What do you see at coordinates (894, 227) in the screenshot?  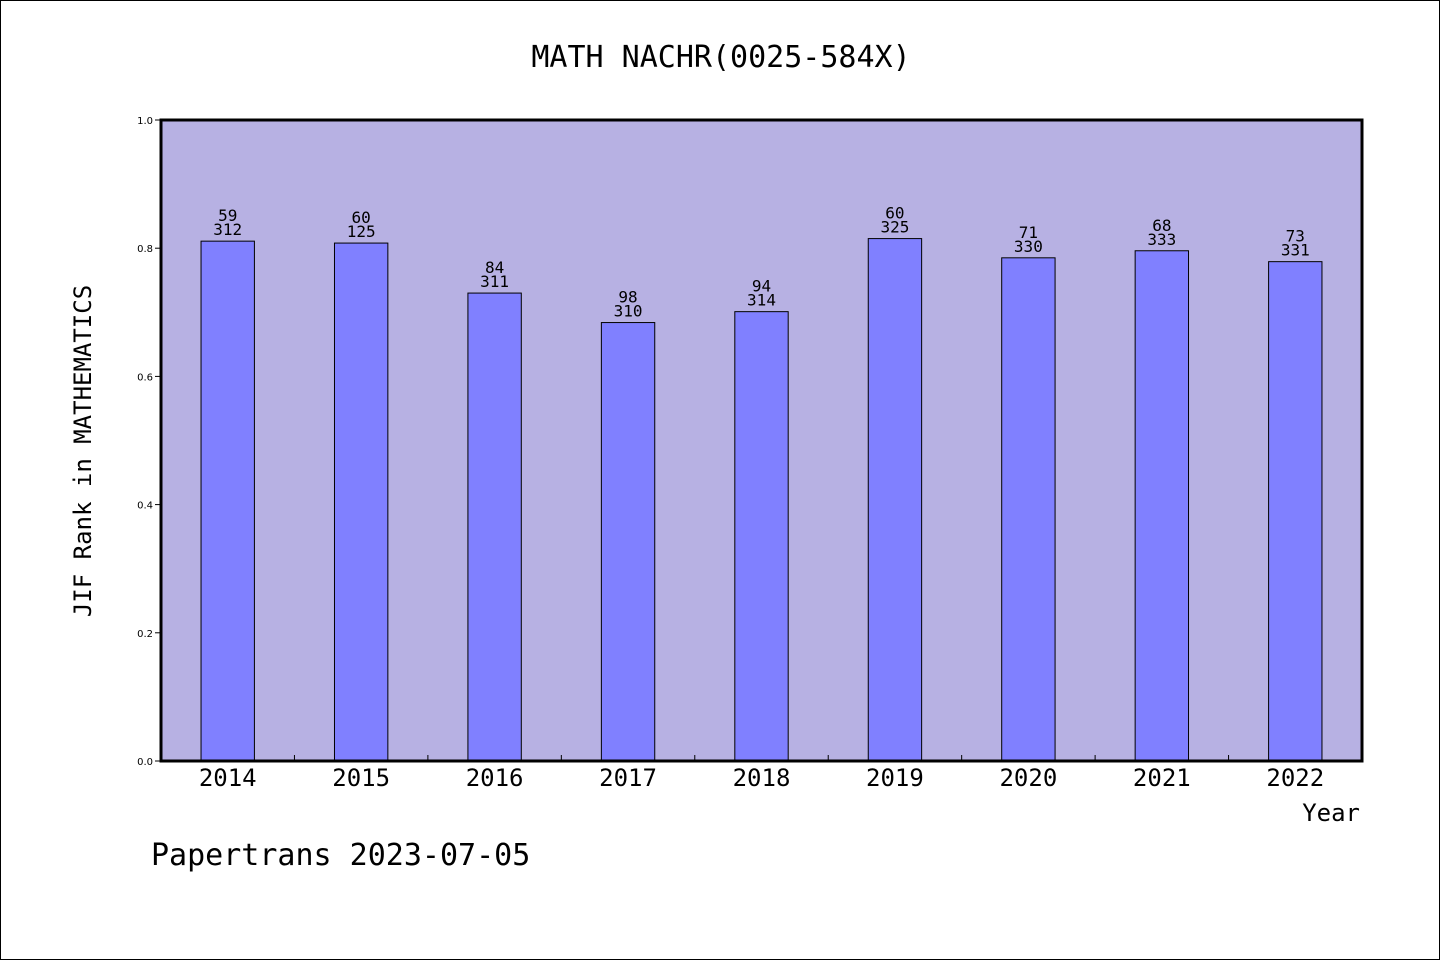 I see `bar-total-label: 325` at bounding box center [894, 227].